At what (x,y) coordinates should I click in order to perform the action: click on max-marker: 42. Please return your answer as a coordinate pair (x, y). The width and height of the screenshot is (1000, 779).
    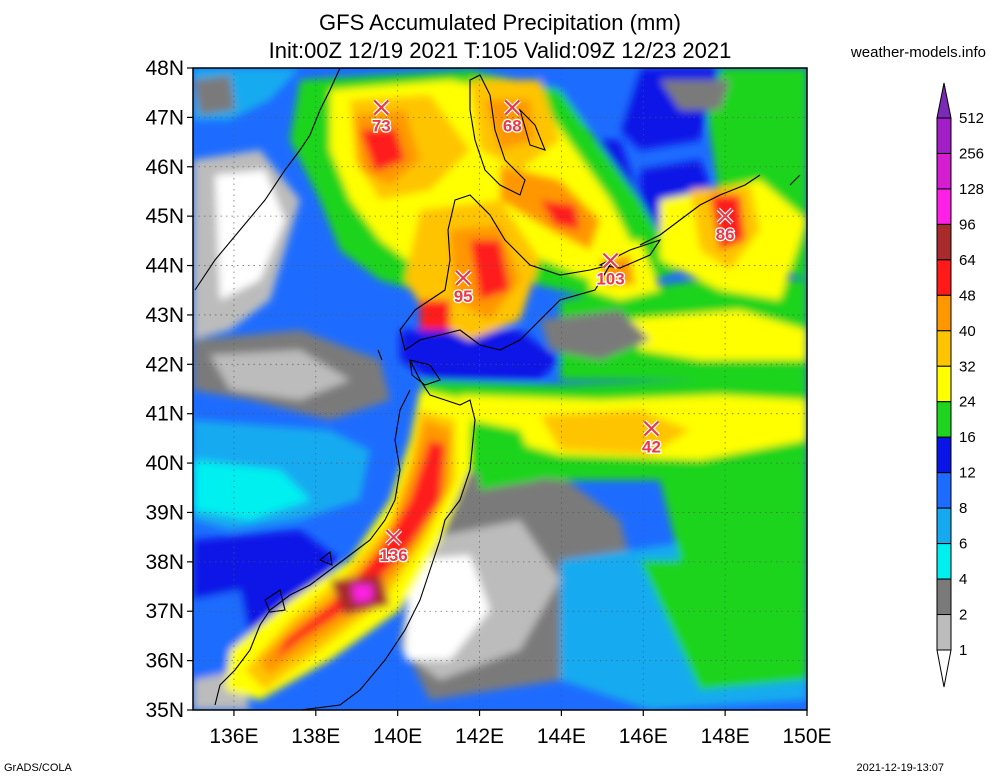
    Looking at the image, I should click on (651, 438).